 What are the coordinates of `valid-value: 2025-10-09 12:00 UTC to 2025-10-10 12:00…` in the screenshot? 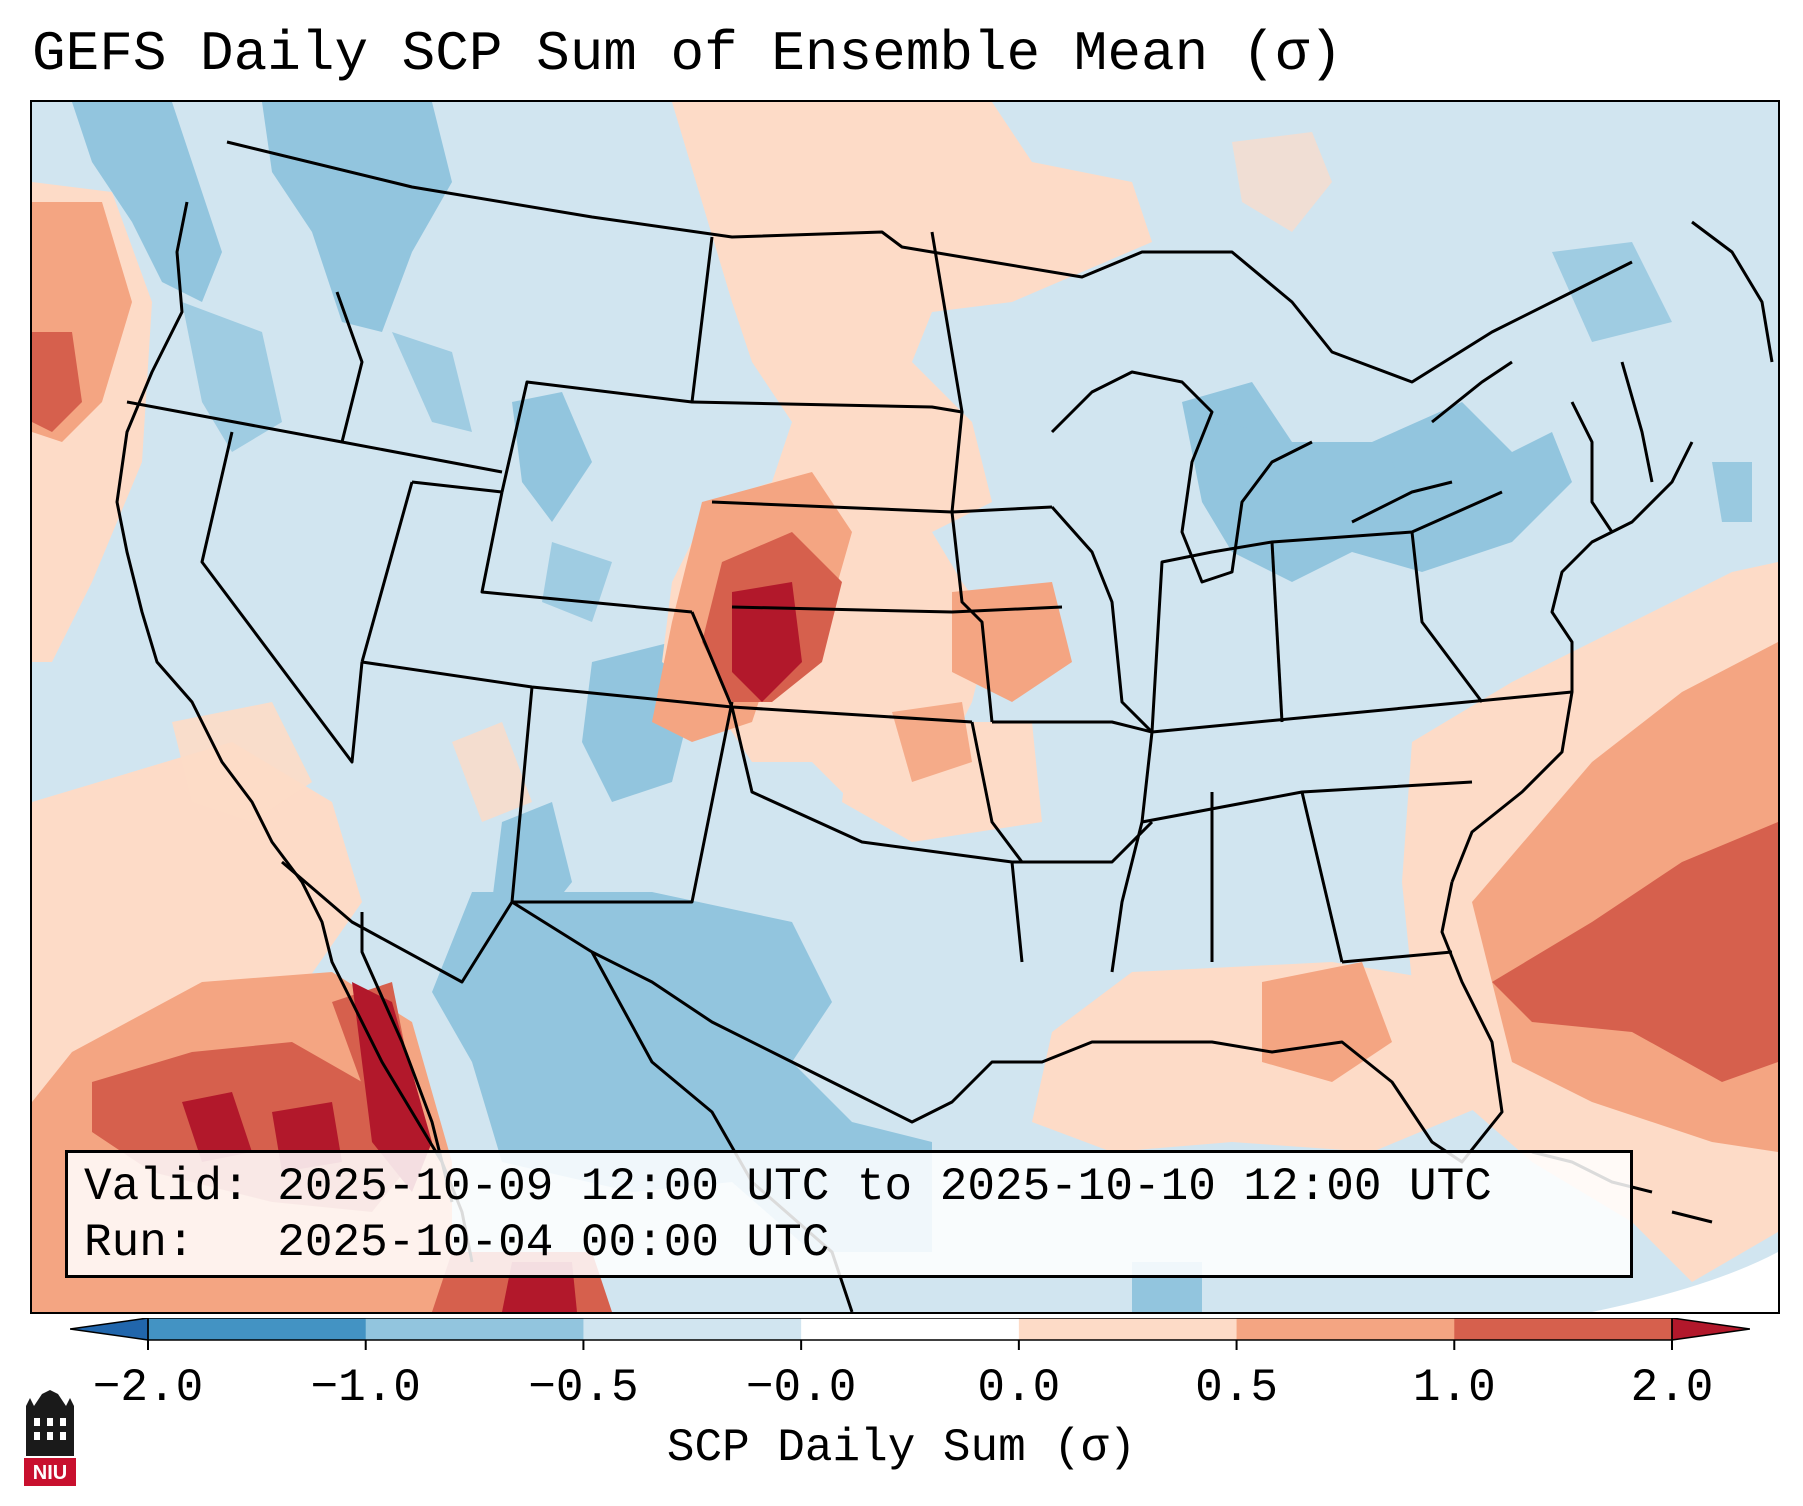 It's located at (884, 1187).